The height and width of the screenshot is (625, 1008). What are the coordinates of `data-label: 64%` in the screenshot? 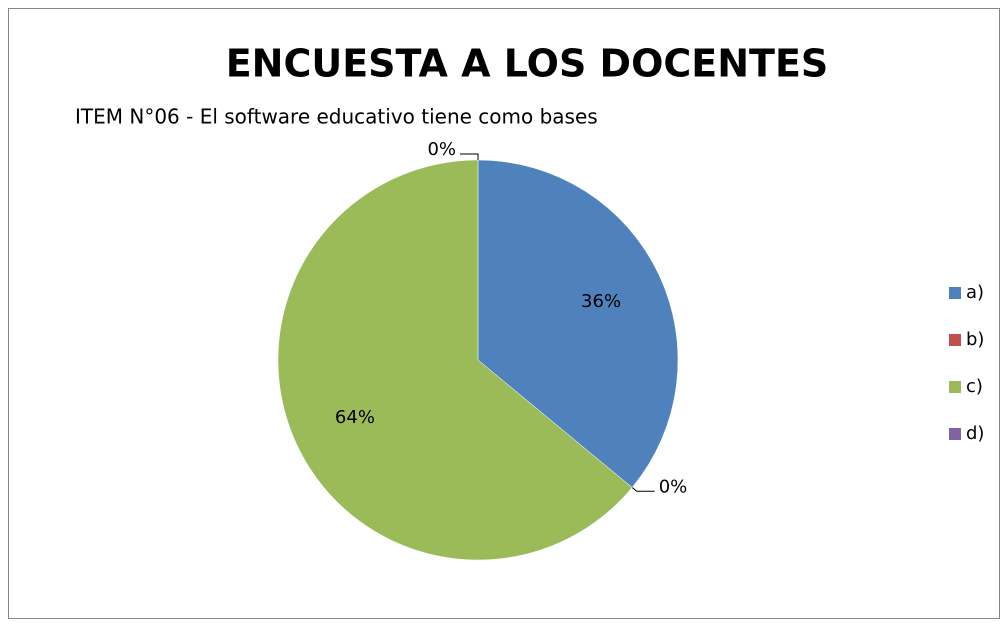 It's located at (355, 417).